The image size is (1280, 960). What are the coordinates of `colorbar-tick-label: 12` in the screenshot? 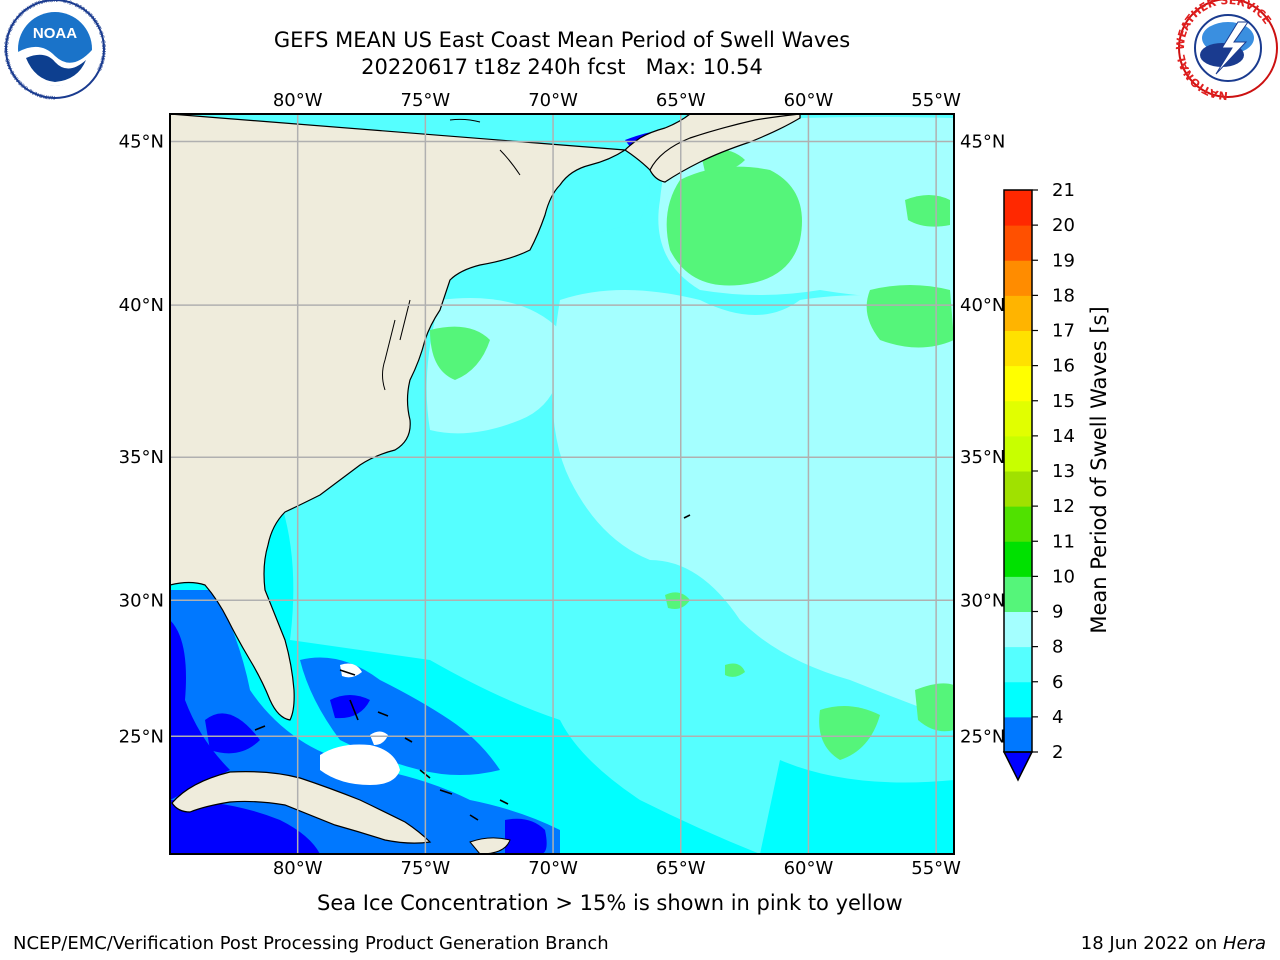 It's located at (1063, 506).